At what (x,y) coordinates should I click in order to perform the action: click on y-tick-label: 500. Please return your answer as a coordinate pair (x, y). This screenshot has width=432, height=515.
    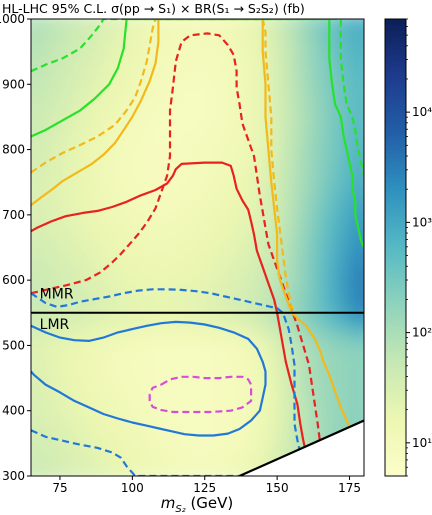
    Looking at the image, I should click on (13, 345).